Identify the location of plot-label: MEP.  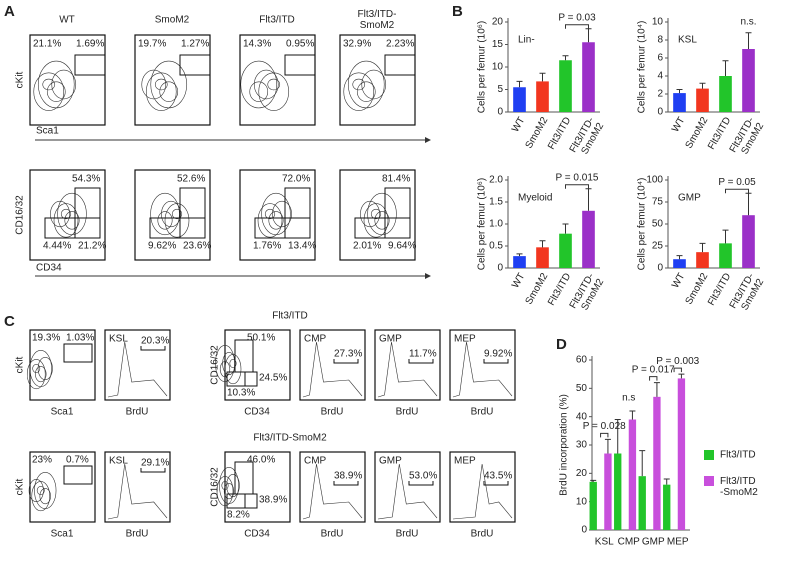
(465, 339).